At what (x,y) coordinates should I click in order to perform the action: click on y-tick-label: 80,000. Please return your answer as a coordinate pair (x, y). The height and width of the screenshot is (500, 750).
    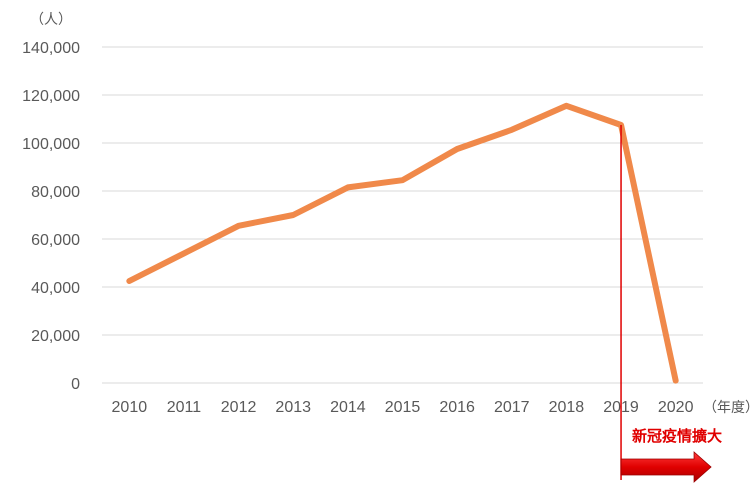
    Looking at the image, I should click on (55, 192).